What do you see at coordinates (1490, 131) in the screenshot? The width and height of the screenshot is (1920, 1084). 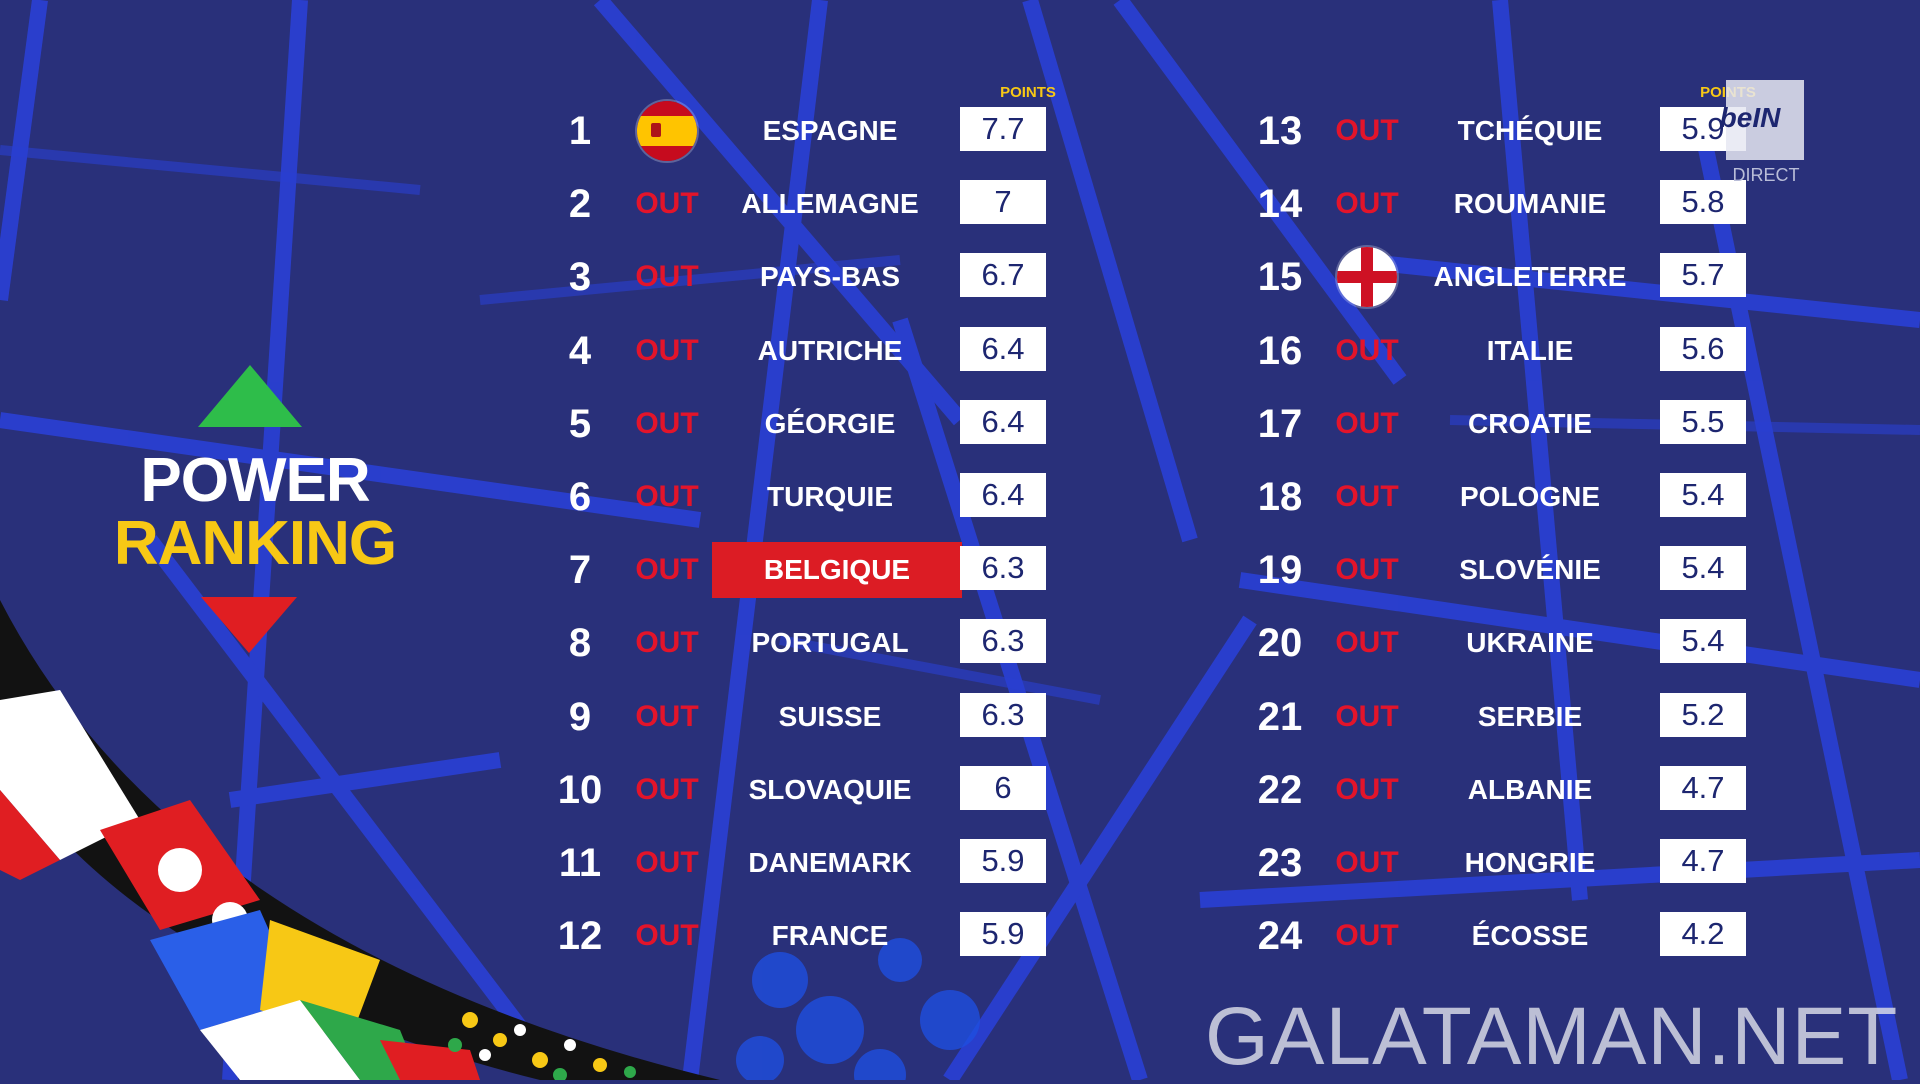 I see `ranking-row: 13 OUT TCHÉQUIE 5.9` at bounding box center [1490, 131].